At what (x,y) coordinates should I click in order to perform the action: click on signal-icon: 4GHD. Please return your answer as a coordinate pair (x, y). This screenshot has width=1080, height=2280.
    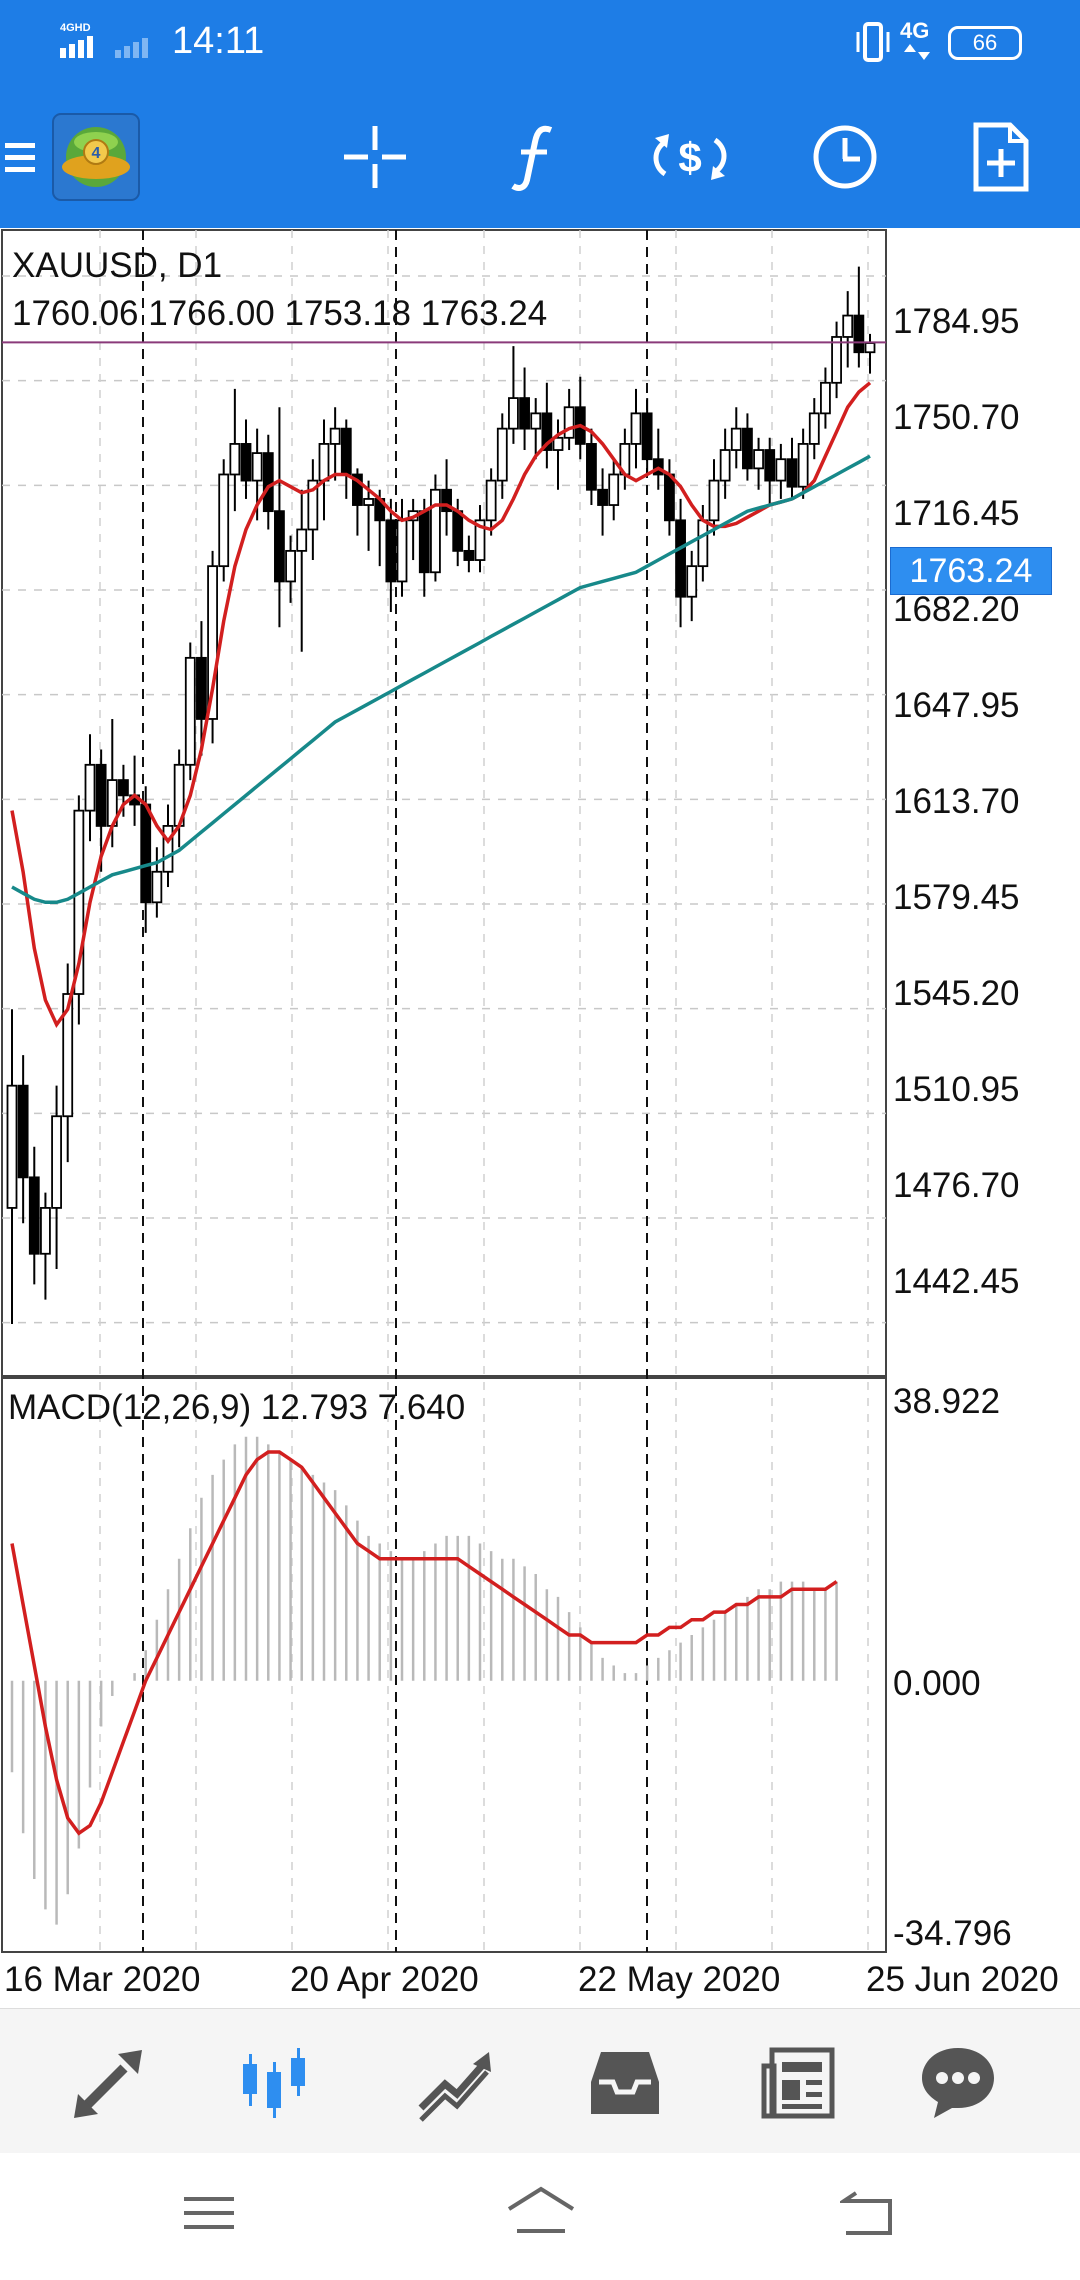
    Looking at the image, I should click on (85, 40).